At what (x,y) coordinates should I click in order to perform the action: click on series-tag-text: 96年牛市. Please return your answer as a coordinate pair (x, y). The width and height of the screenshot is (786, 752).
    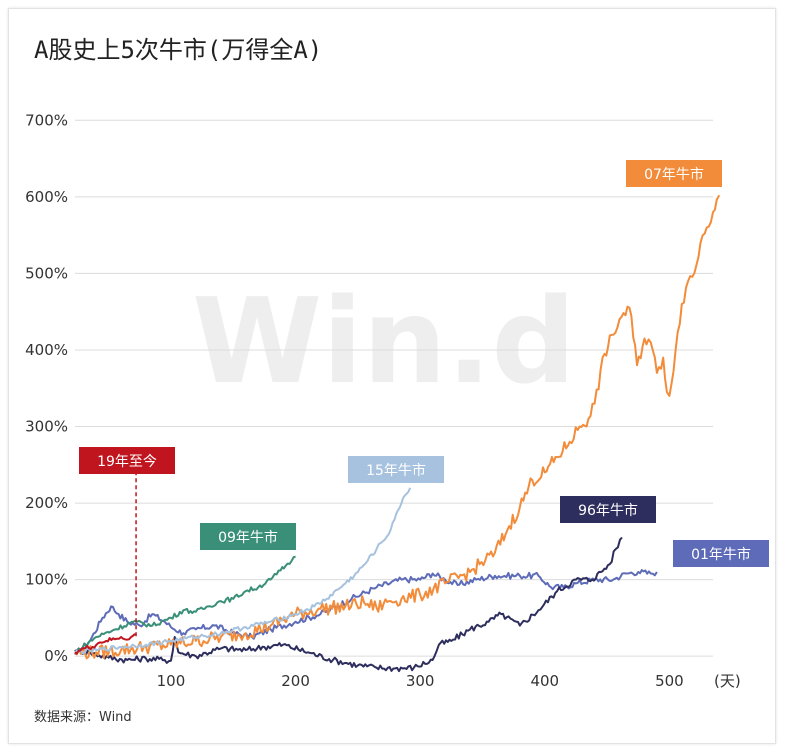
    Looking at the image, I should click on (608, 510).